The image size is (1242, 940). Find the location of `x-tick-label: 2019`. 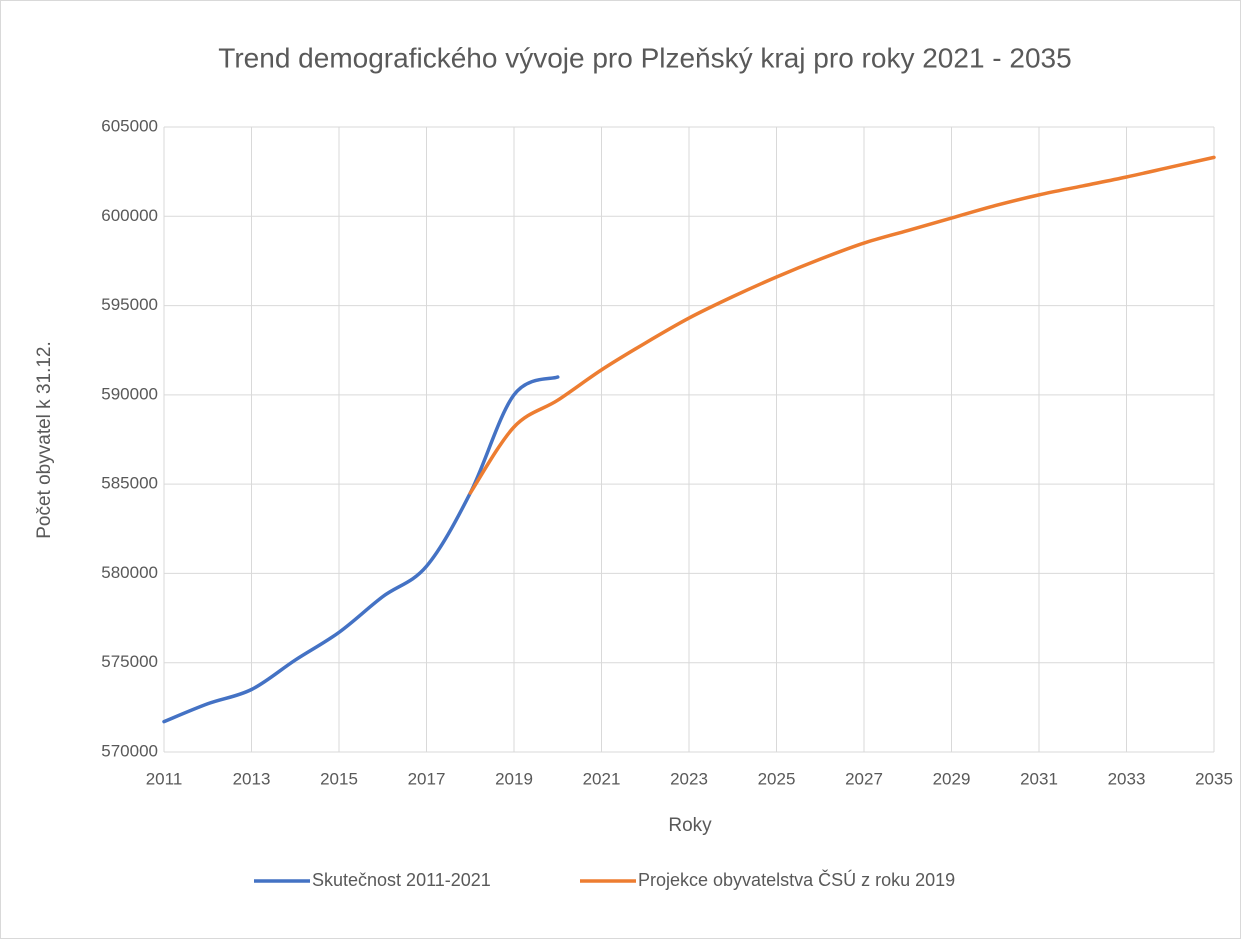

x-tick-label: 2019 is located at coordinates (514, 778).